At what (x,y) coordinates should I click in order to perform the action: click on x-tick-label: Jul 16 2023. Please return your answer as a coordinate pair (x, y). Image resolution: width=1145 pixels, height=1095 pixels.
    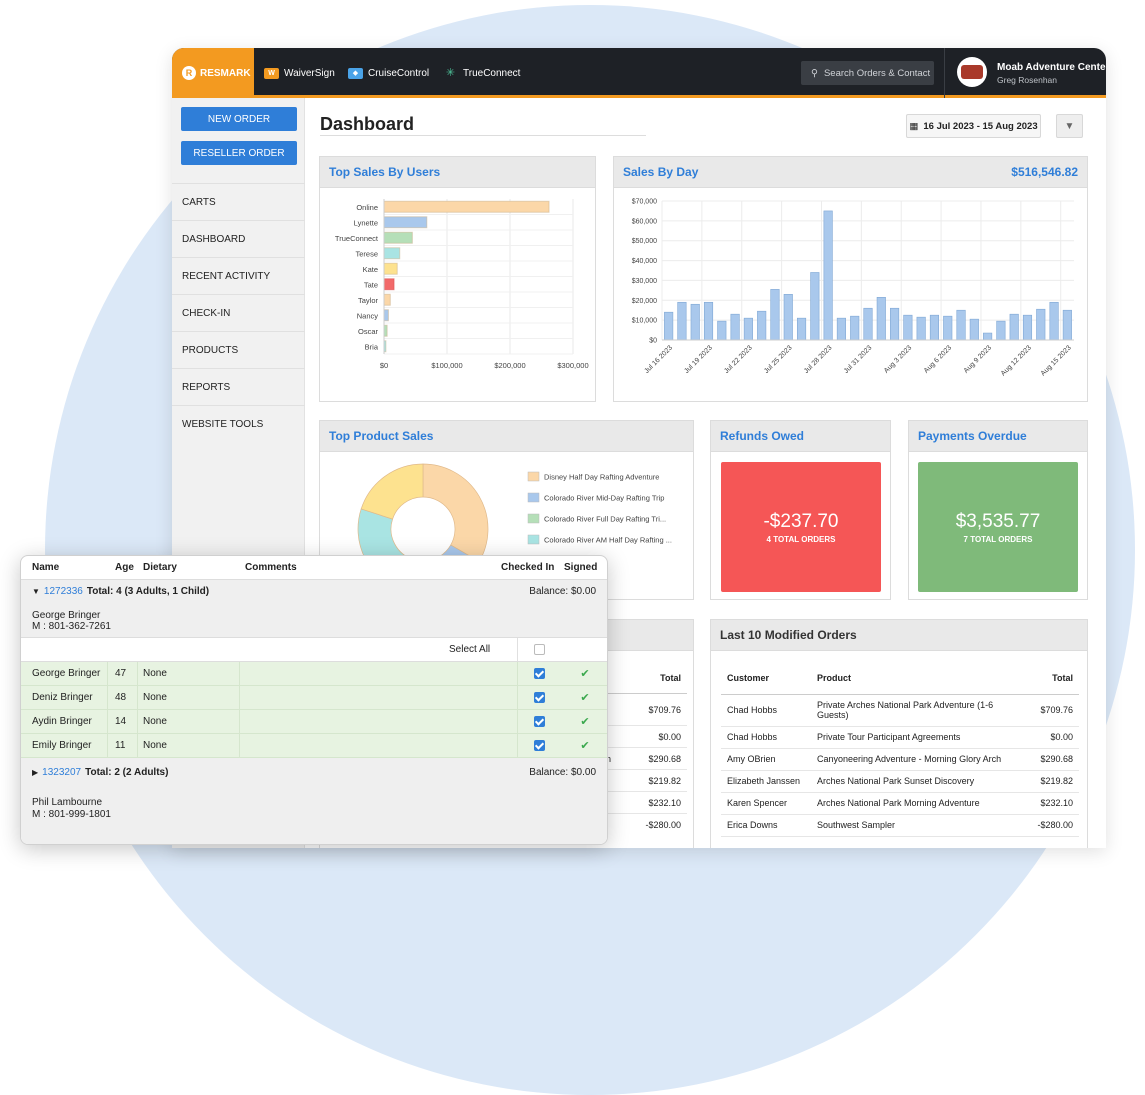
    Looking at the image, I should click on (659, 359).